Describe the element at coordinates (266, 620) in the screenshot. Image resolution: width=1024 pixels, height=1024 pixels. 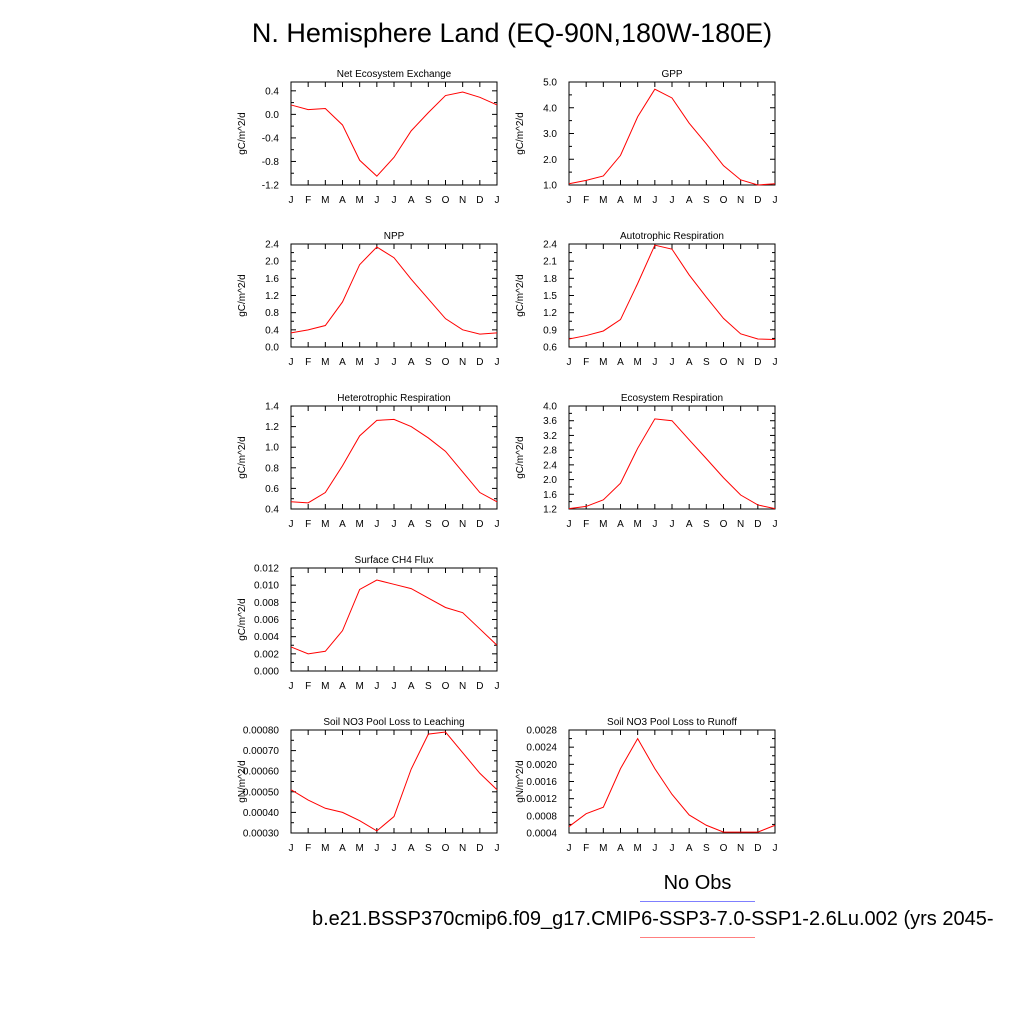
I see `y-tick-label: 0.006` at that location.